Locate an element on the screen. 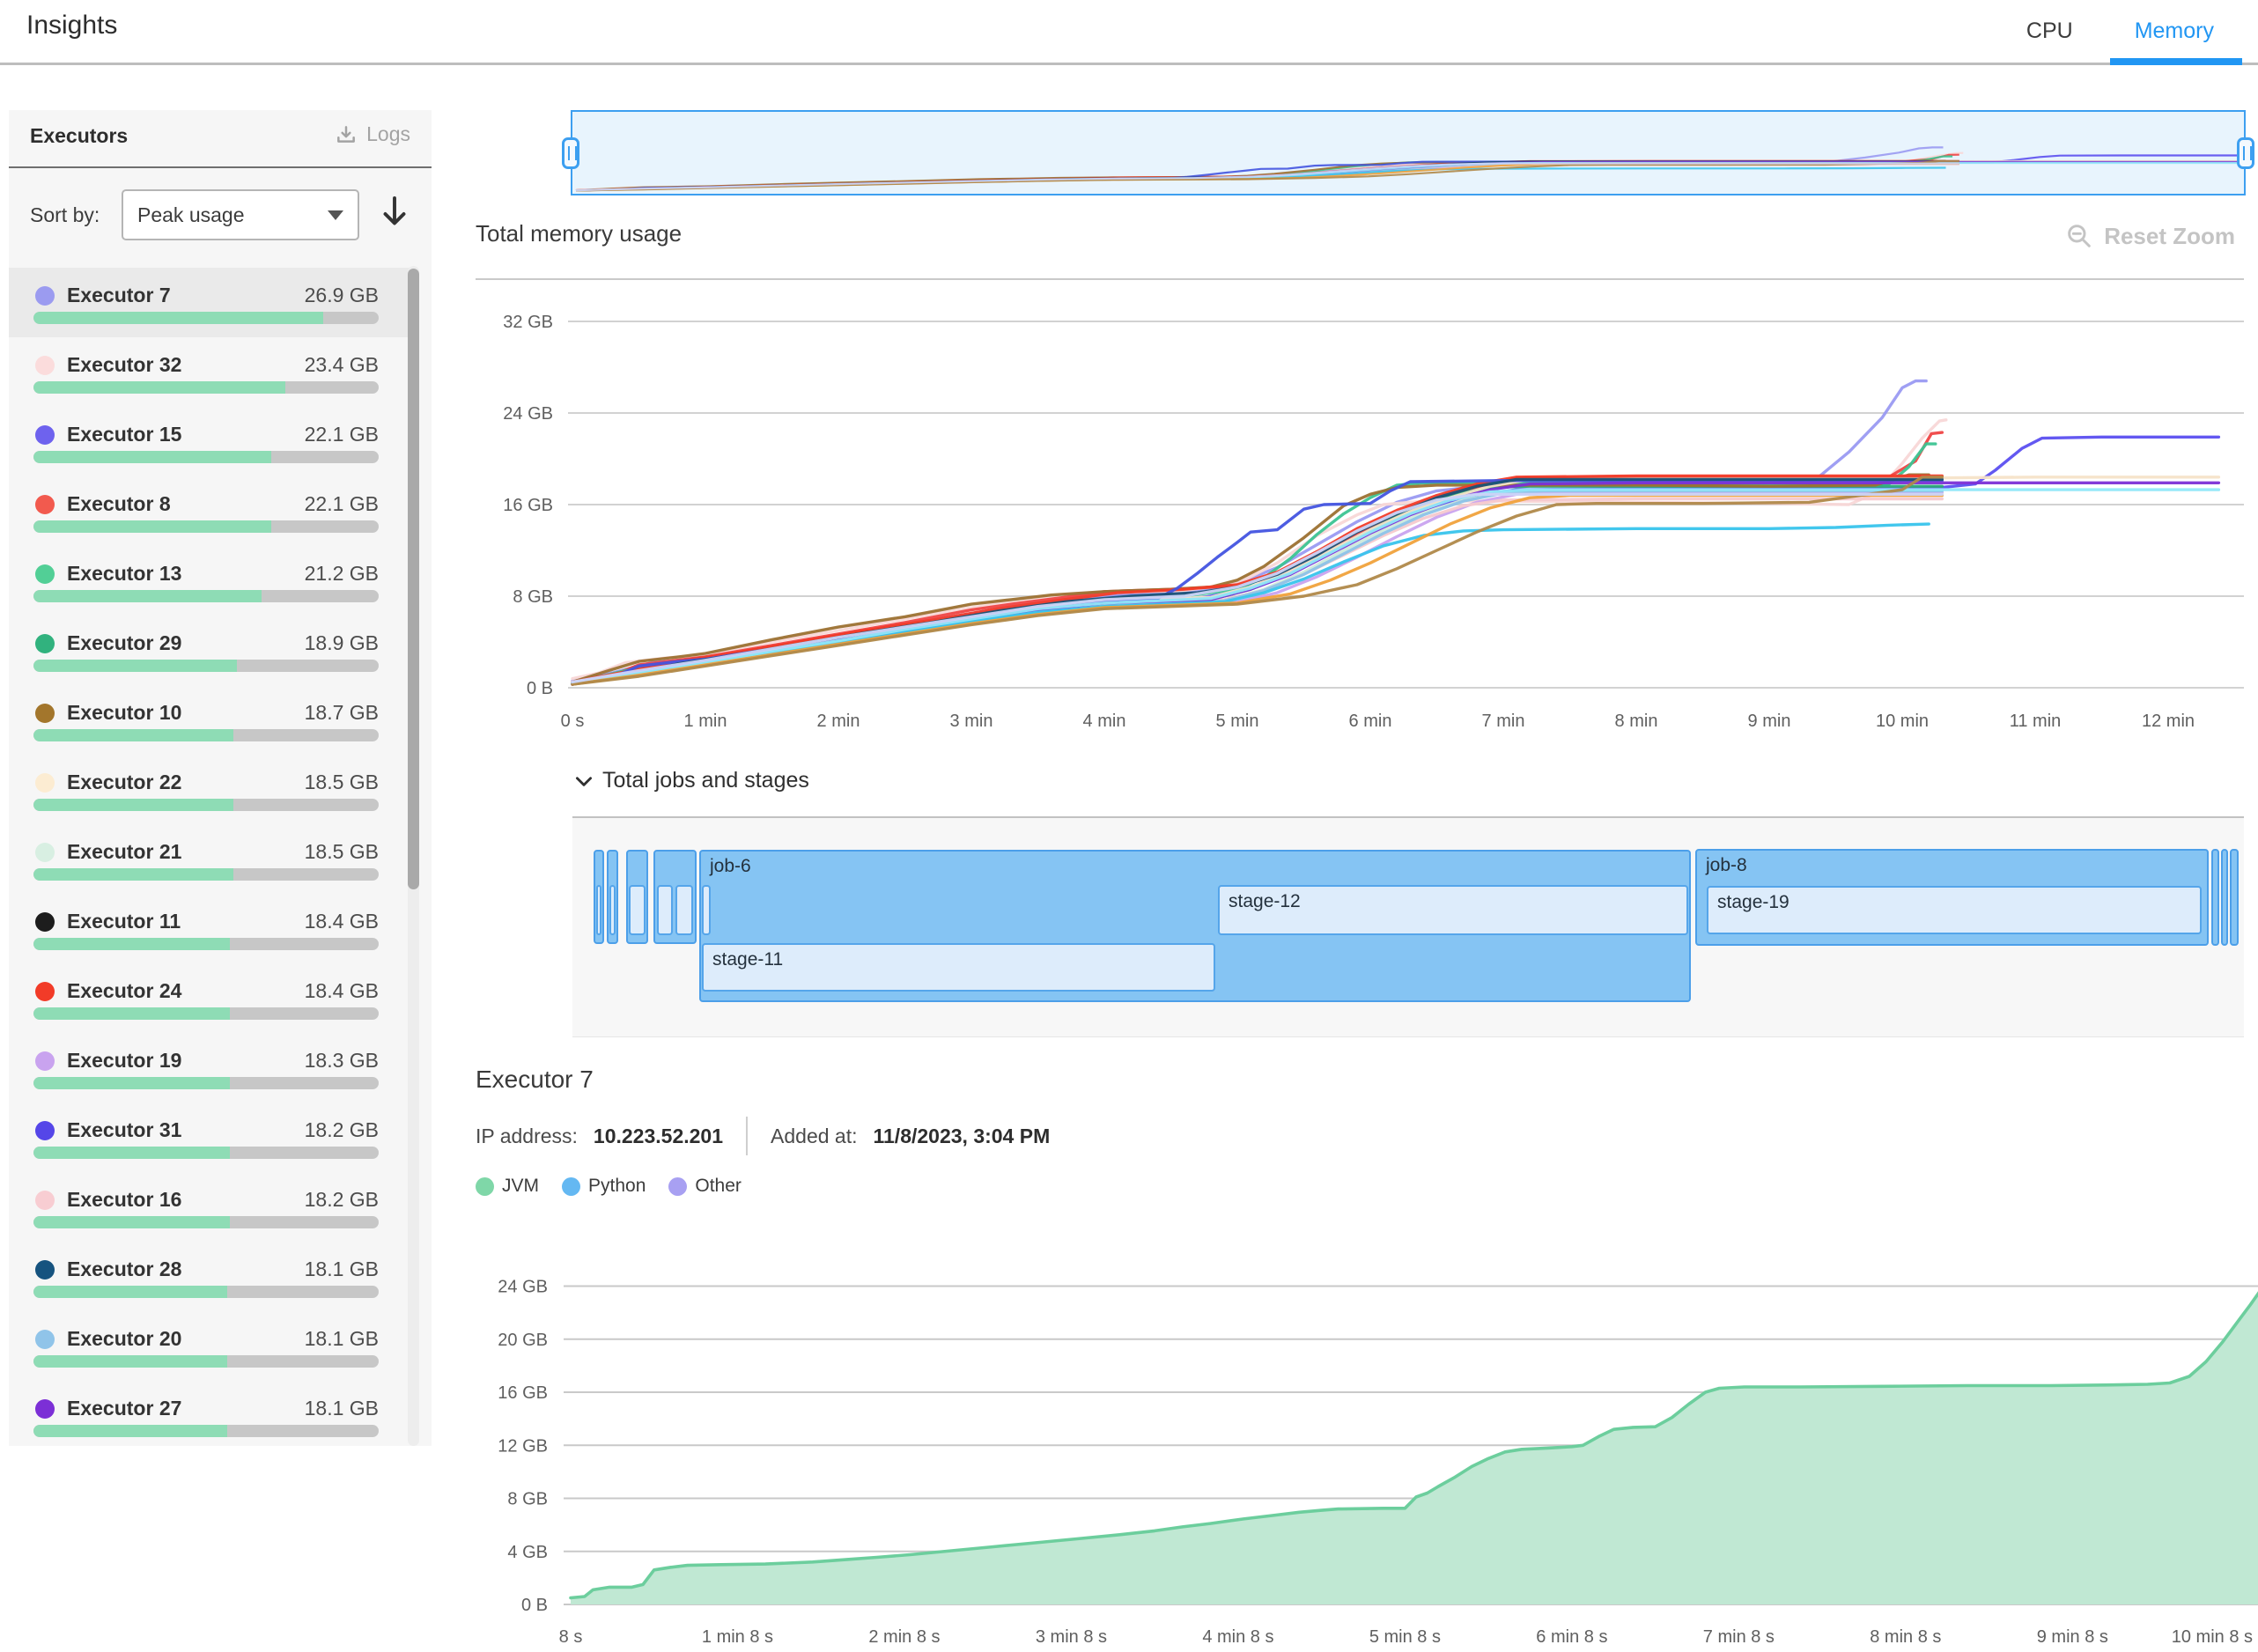 The image size is (2258, 1652). executor-list-item: Executor 8 22.1 GB is located at coordinates (212, 511).